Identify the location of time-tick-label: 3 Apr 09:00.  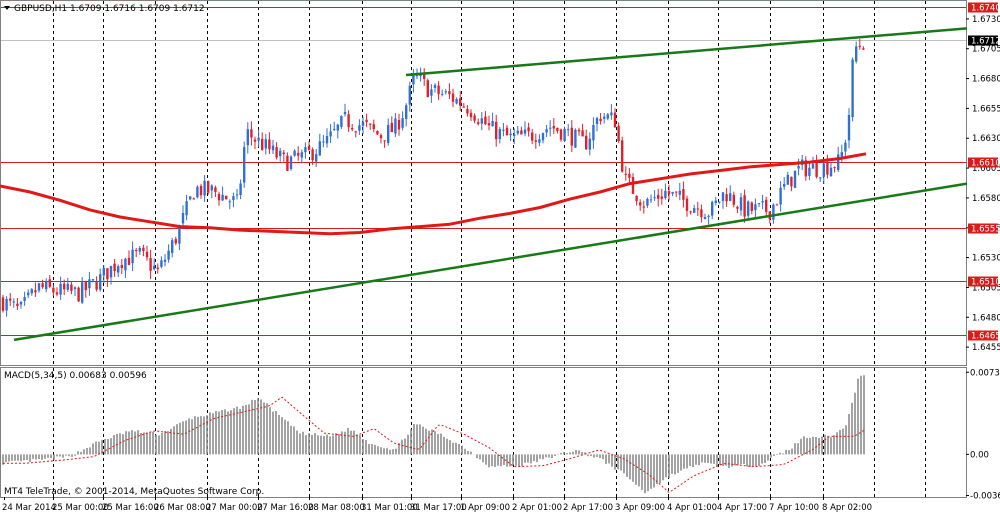
(640, 508).